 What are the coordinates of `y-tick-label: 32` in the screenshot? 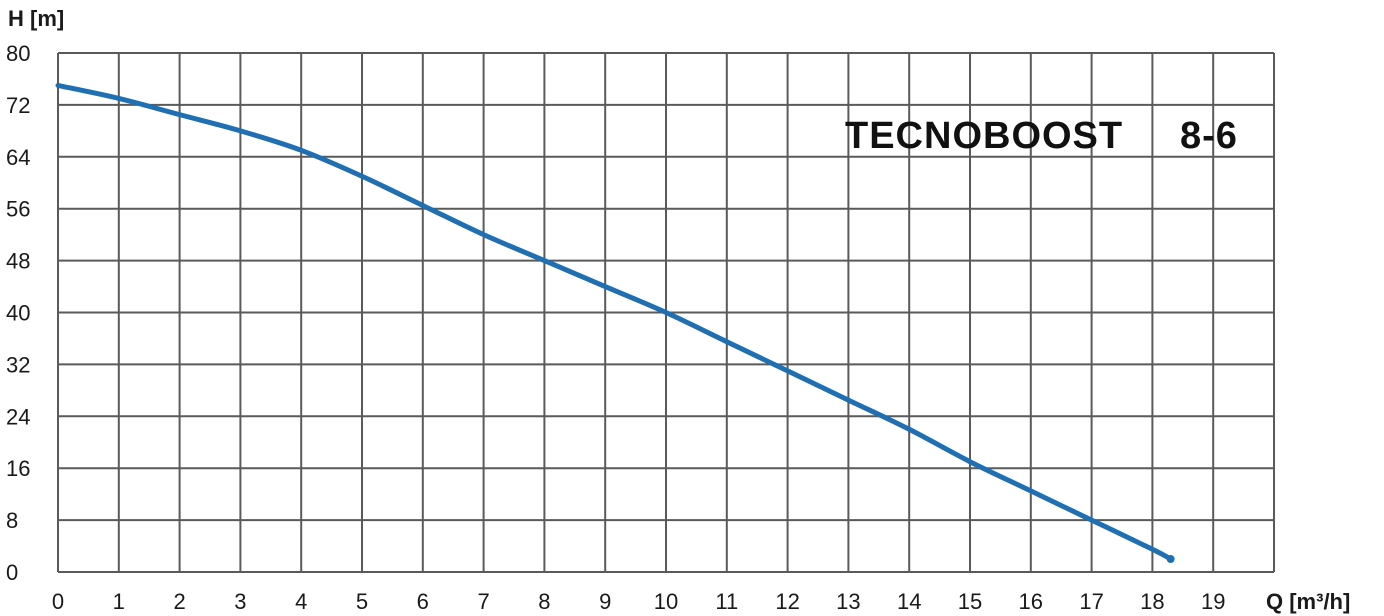 It's located at (18, 364).